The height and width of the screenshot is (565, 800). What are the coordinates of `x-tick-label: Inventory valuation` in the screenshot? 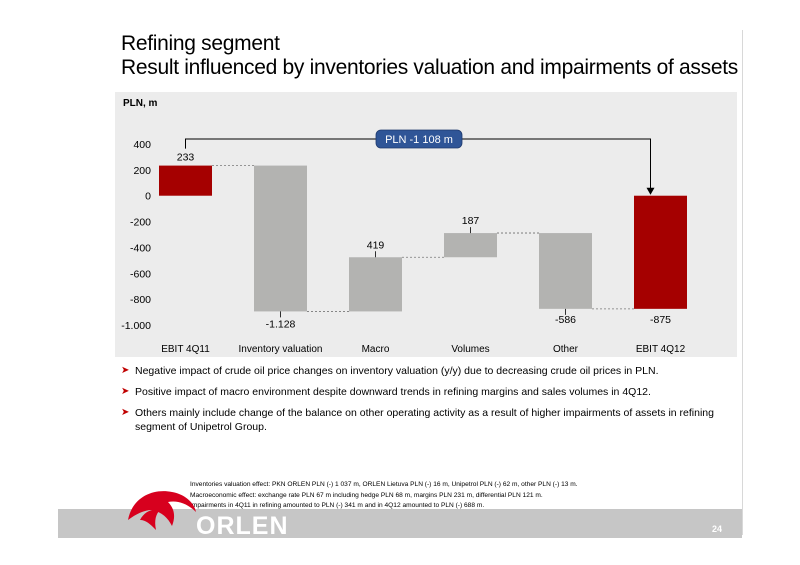 It's located at (281, 349).